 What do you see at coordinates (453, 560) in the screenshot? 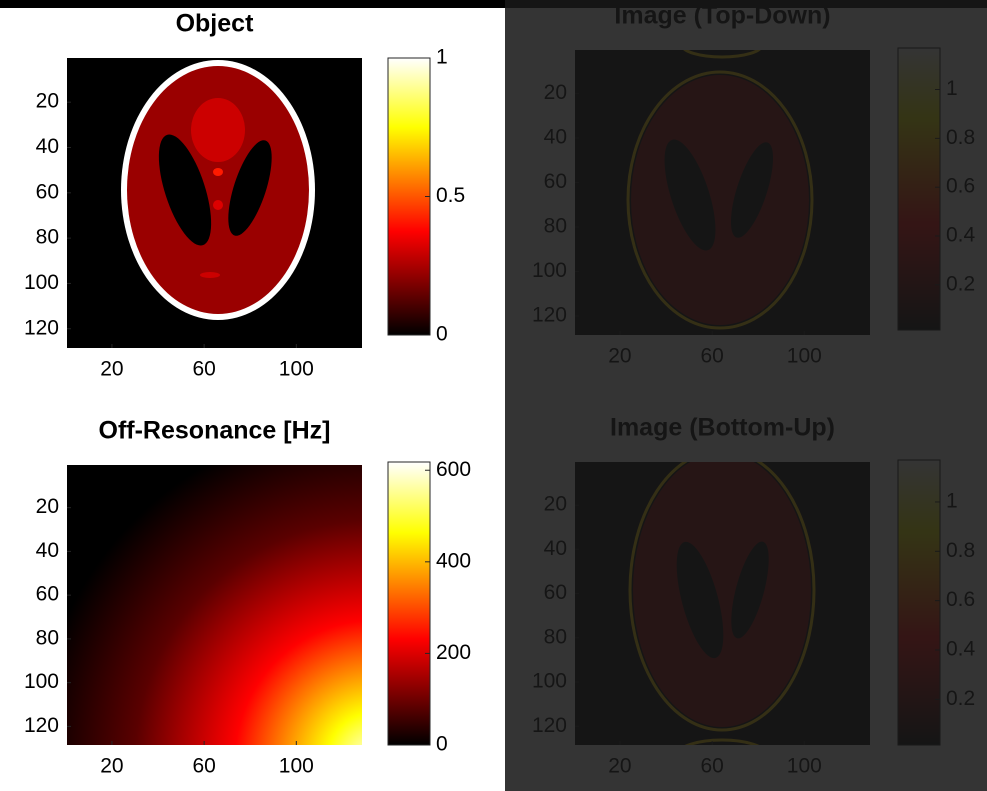
I see `colorbar-tick-label: 400` at bounding box center [453, 560].